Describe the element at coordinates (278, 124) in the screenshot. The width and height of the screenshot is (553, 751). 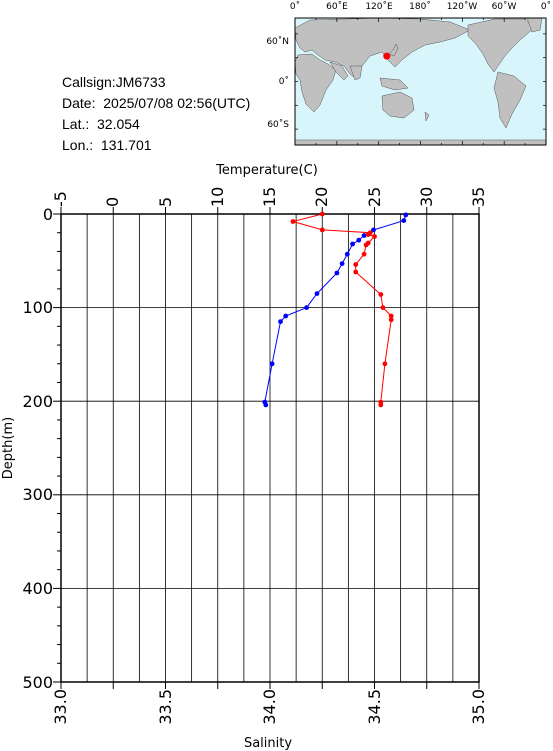
I see `map-label-60s: 60˚S` at that location.